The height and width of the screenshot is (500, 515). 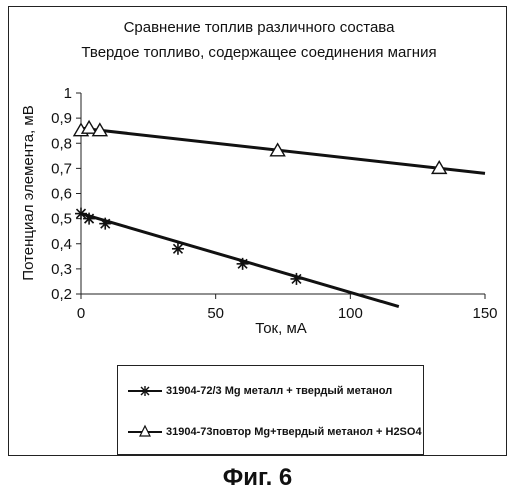 What do you see at coordinates (28, 192) in the screenshot?
I see `y-axis-label: Потенциал элемента, мВ` at bounding box center [28, 192].